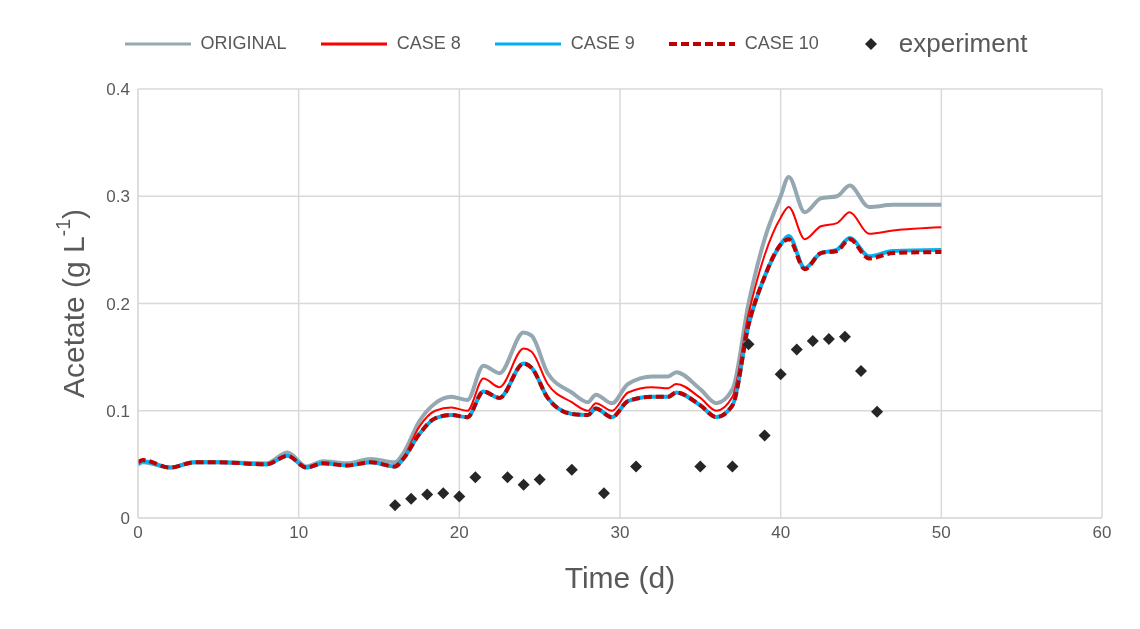 The height and width of the screenshot is (629, 1140). Describe the element at coordinates (963, 43) in the screenshot. I see `legend-label: experiment` at that location.